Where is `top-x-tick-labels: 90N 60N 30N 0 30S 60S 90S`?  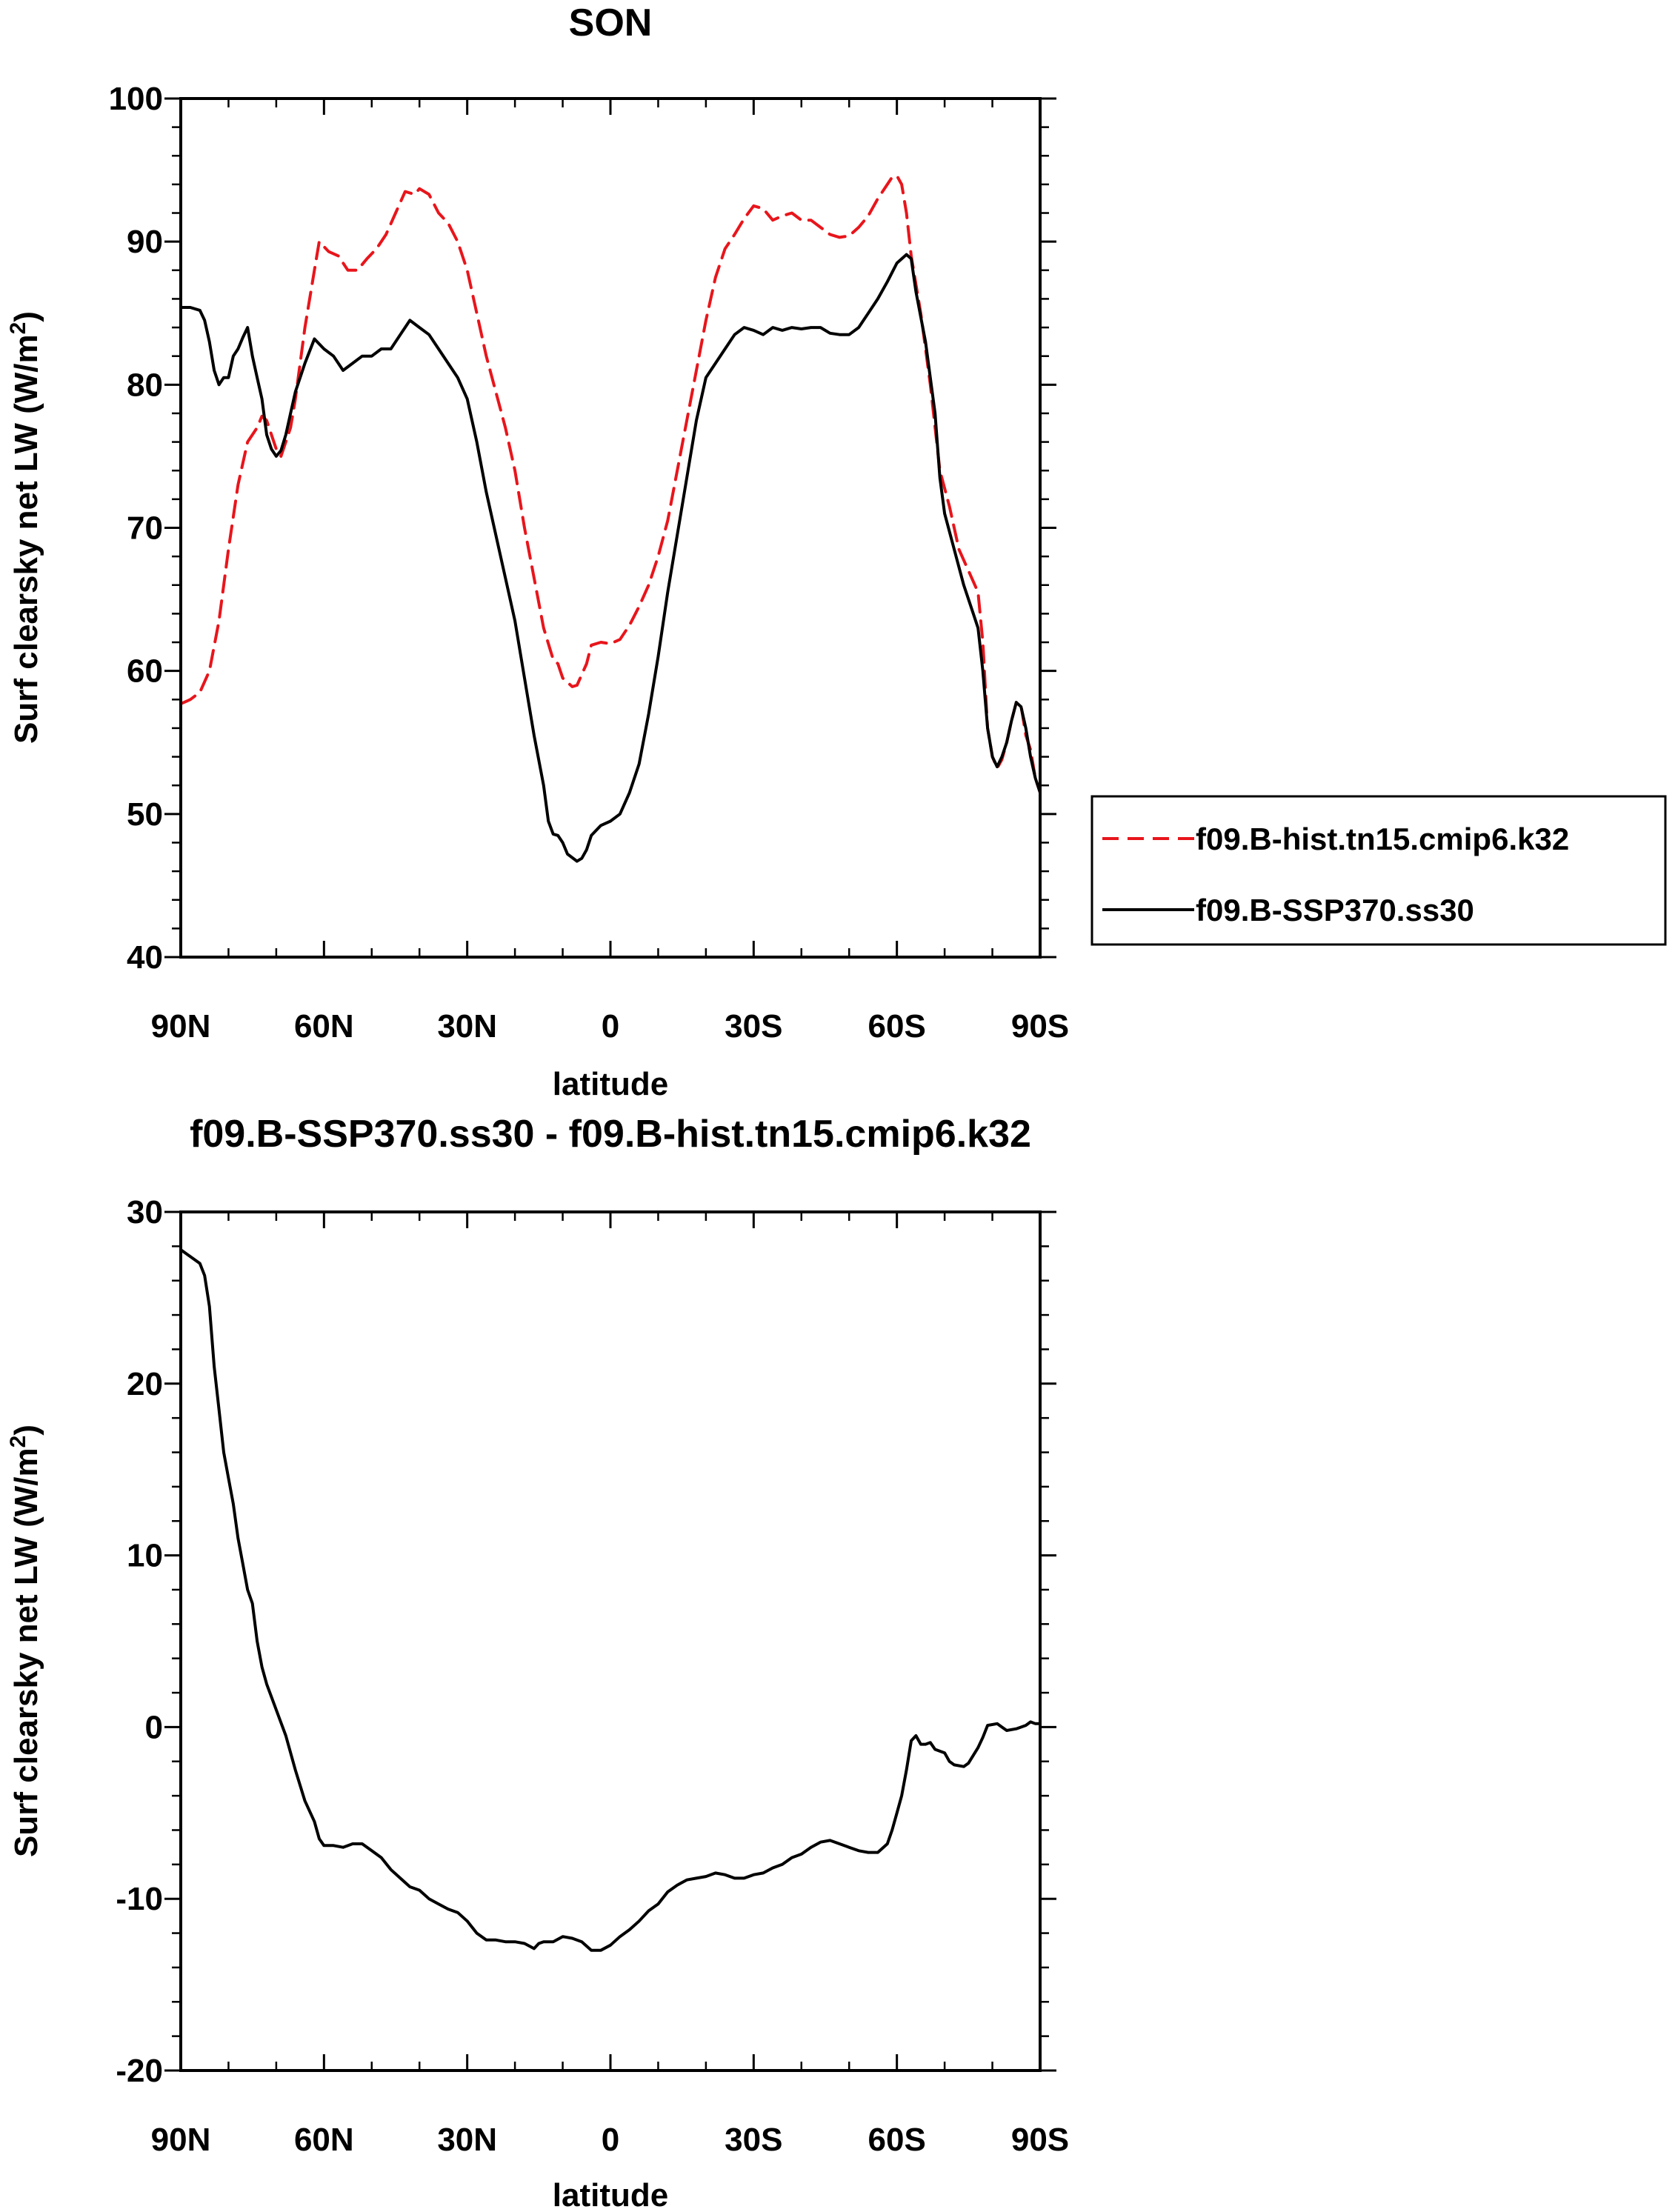 top-x-tick-labels: 90N 60N 30N 0 30S 60S 90S is located at coordinates (610, 1026).